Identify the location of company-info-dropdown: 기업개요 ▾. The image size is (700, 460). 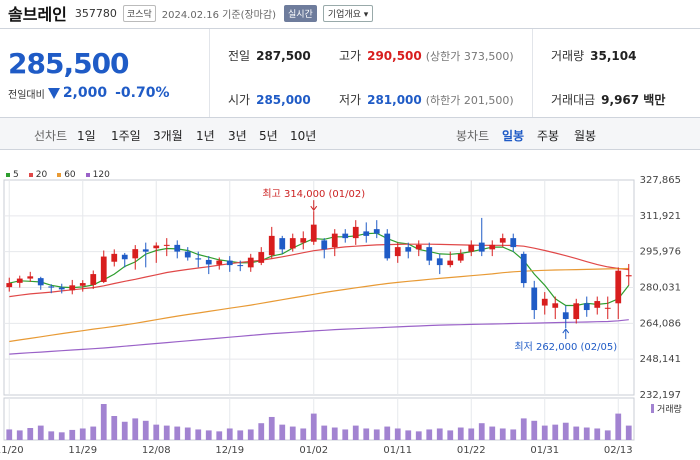
(348, 13).